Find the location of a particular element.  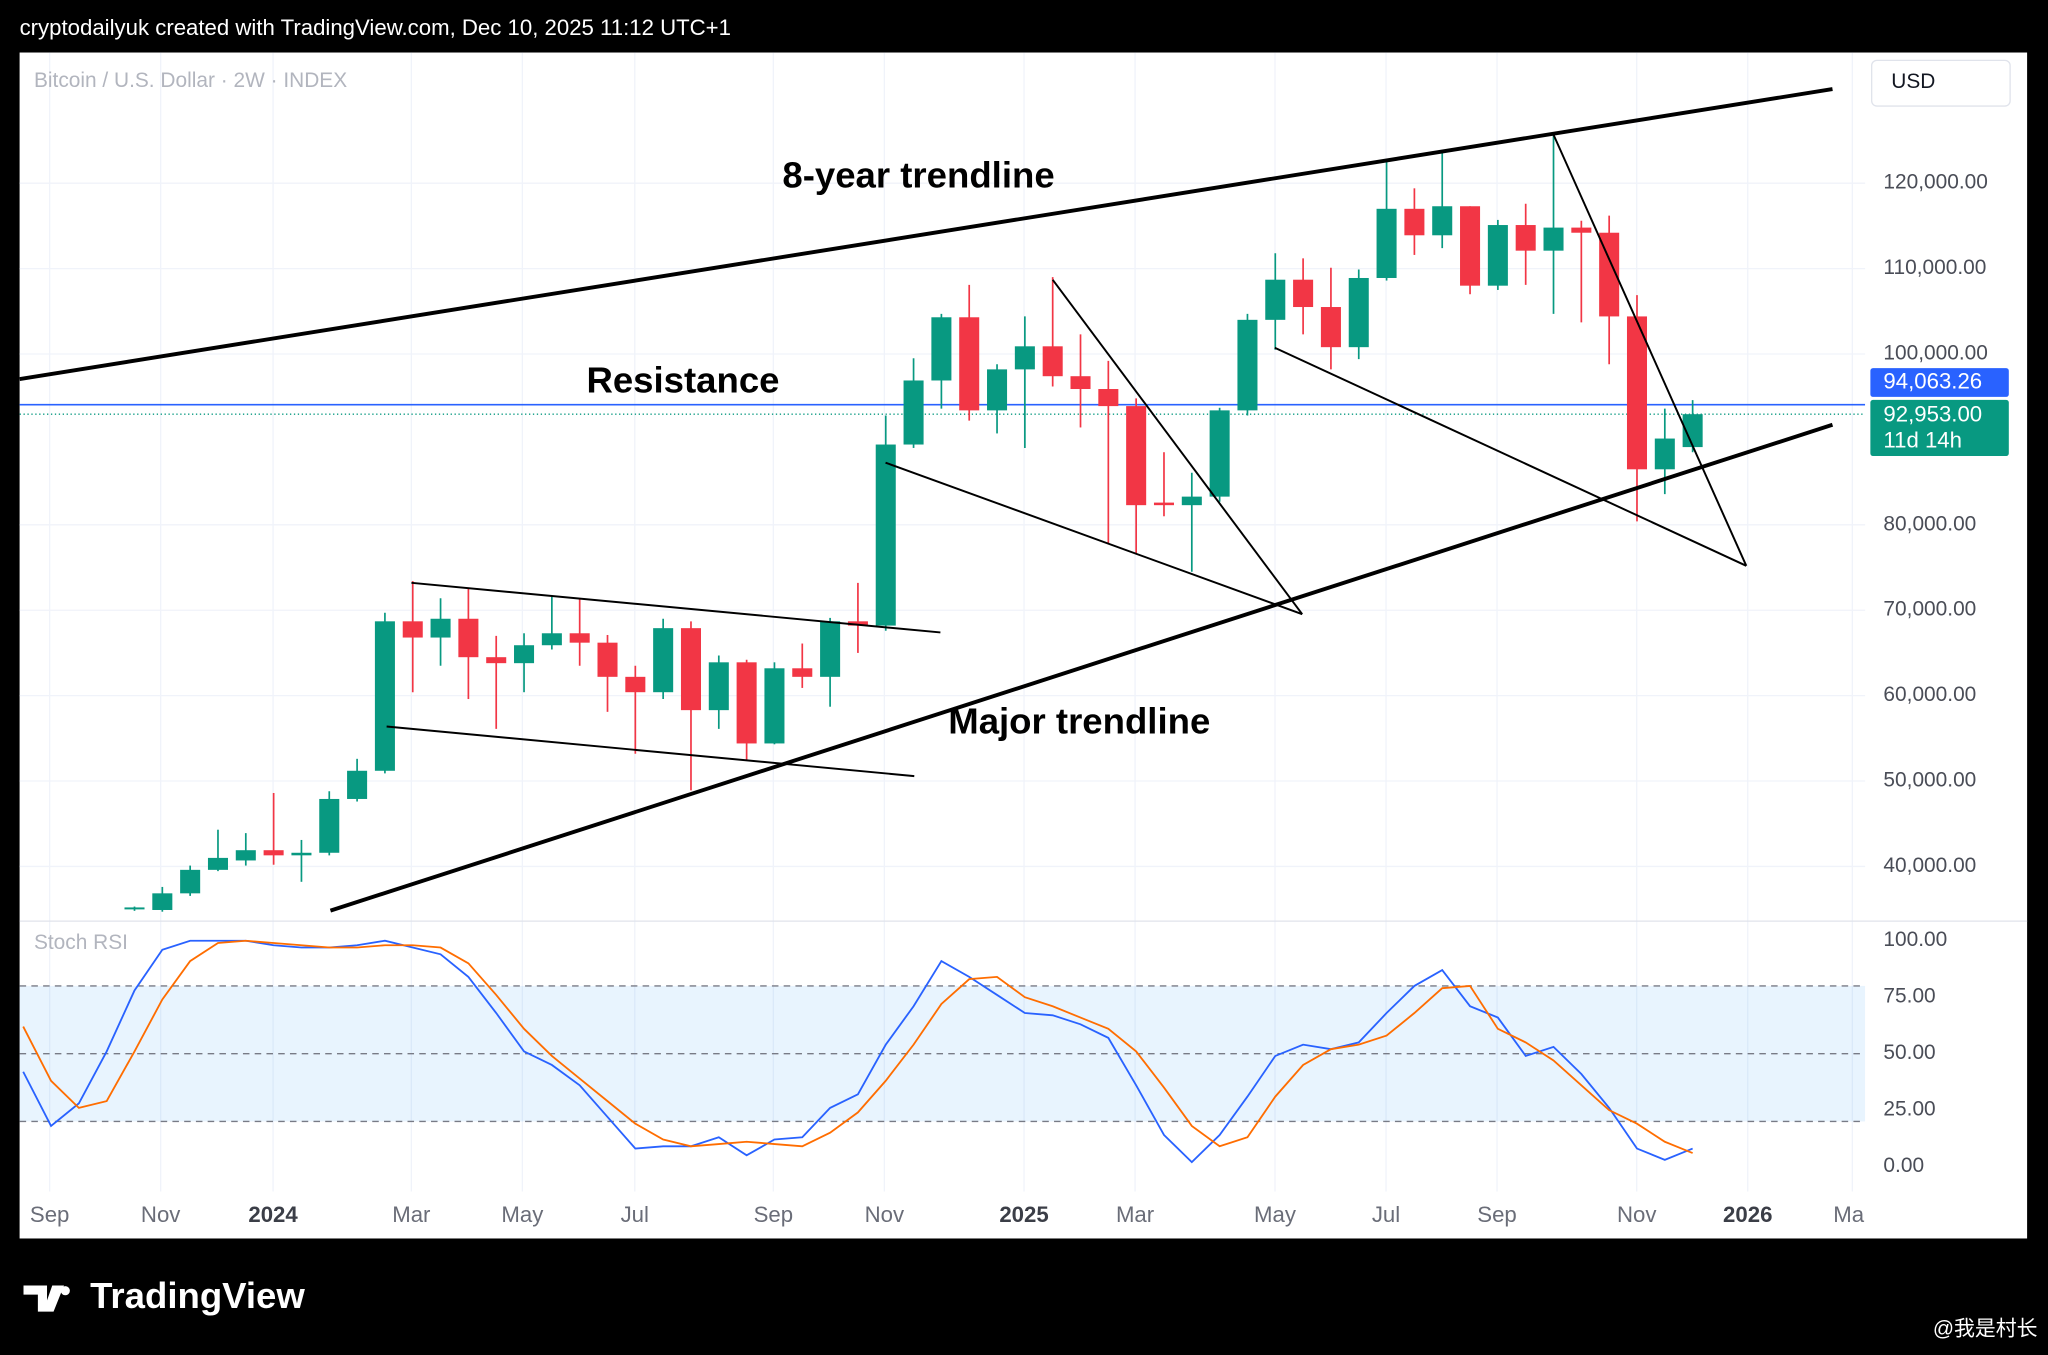

currency: USD is located at coordinates (1913, 81).